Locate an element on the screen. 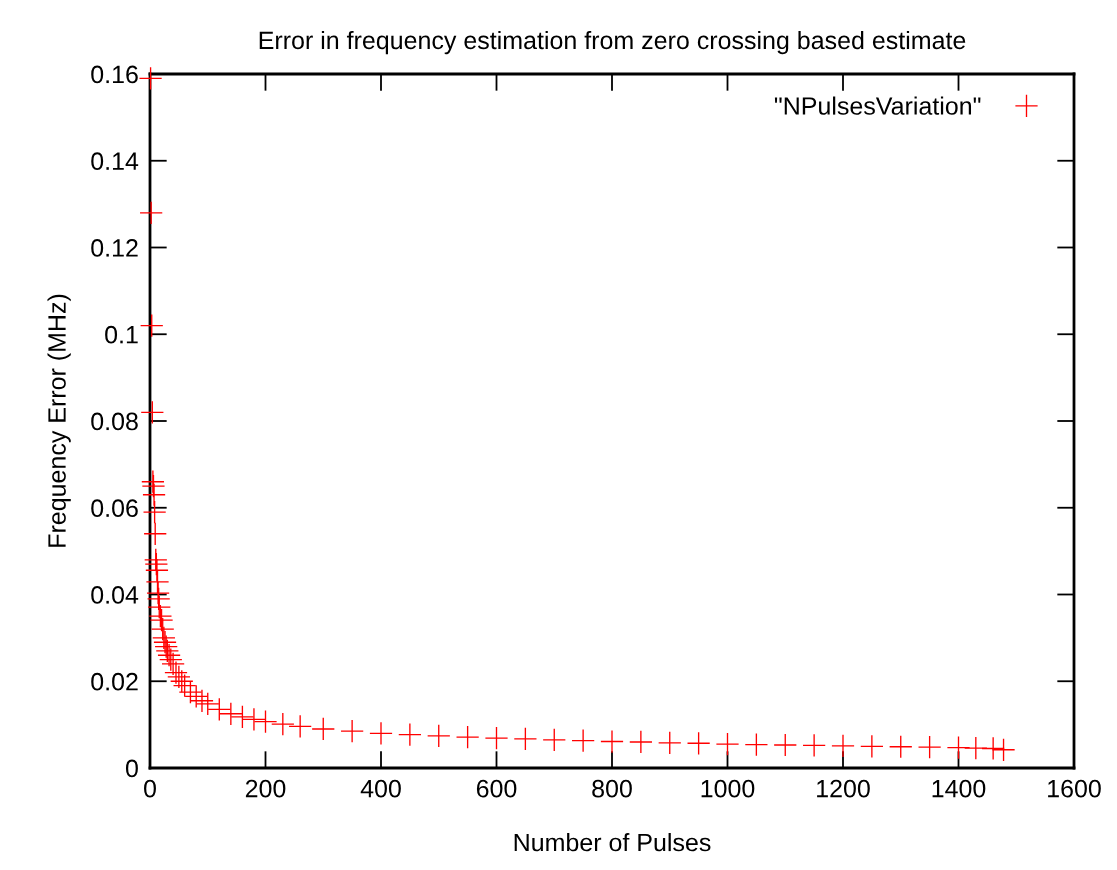 The image size is (1117, 870). y-tick-label: 0 is located at coordinates (131, 768).